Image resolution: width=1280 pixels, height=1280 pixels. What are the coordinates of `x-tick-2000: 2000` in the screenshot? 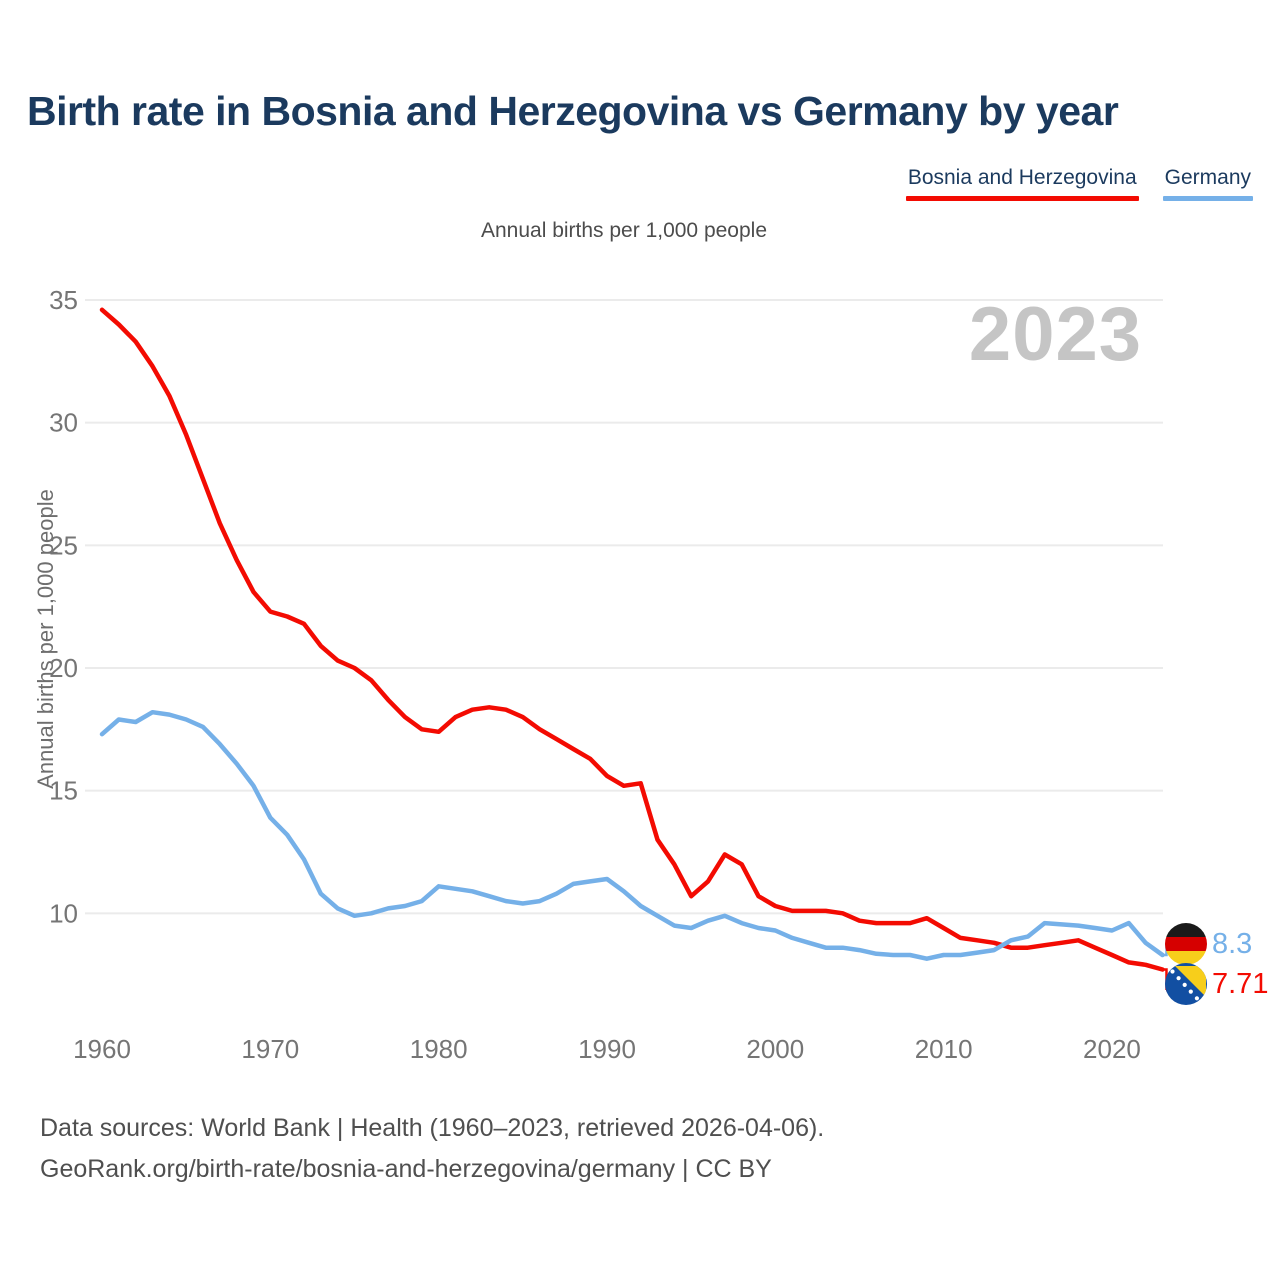 It's located at (775, 1049).